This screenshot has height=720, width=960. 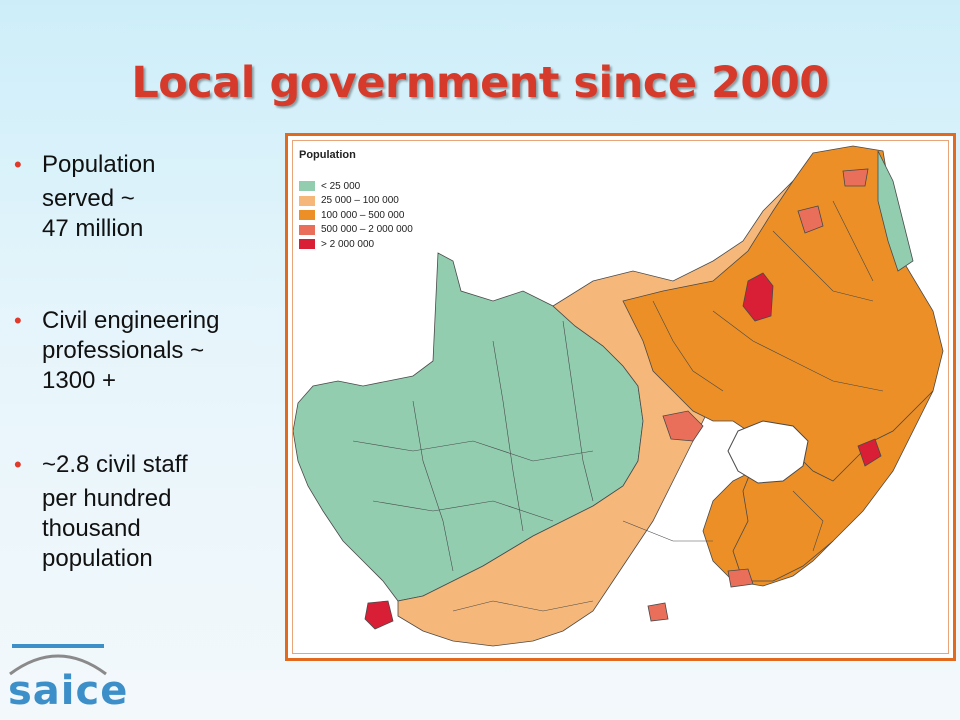 What do you see at coordinates (97, 558) in the screenshot?
I see `bullet-line: population` at bounding box center [97, 558].